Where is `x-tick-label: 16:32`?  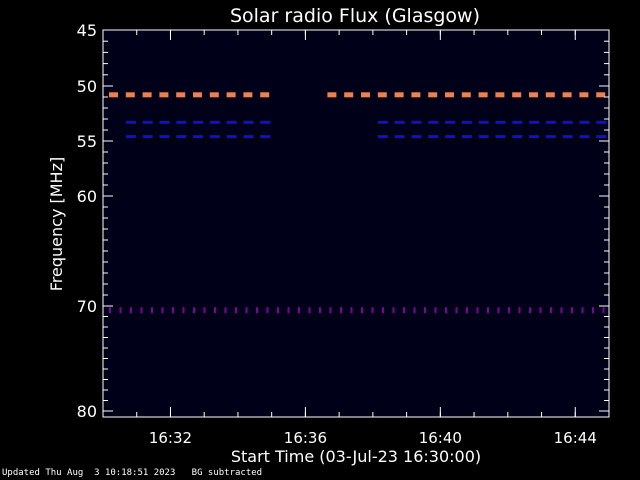 x-tick-label: 16:32 is located at coordinates (170, 438).